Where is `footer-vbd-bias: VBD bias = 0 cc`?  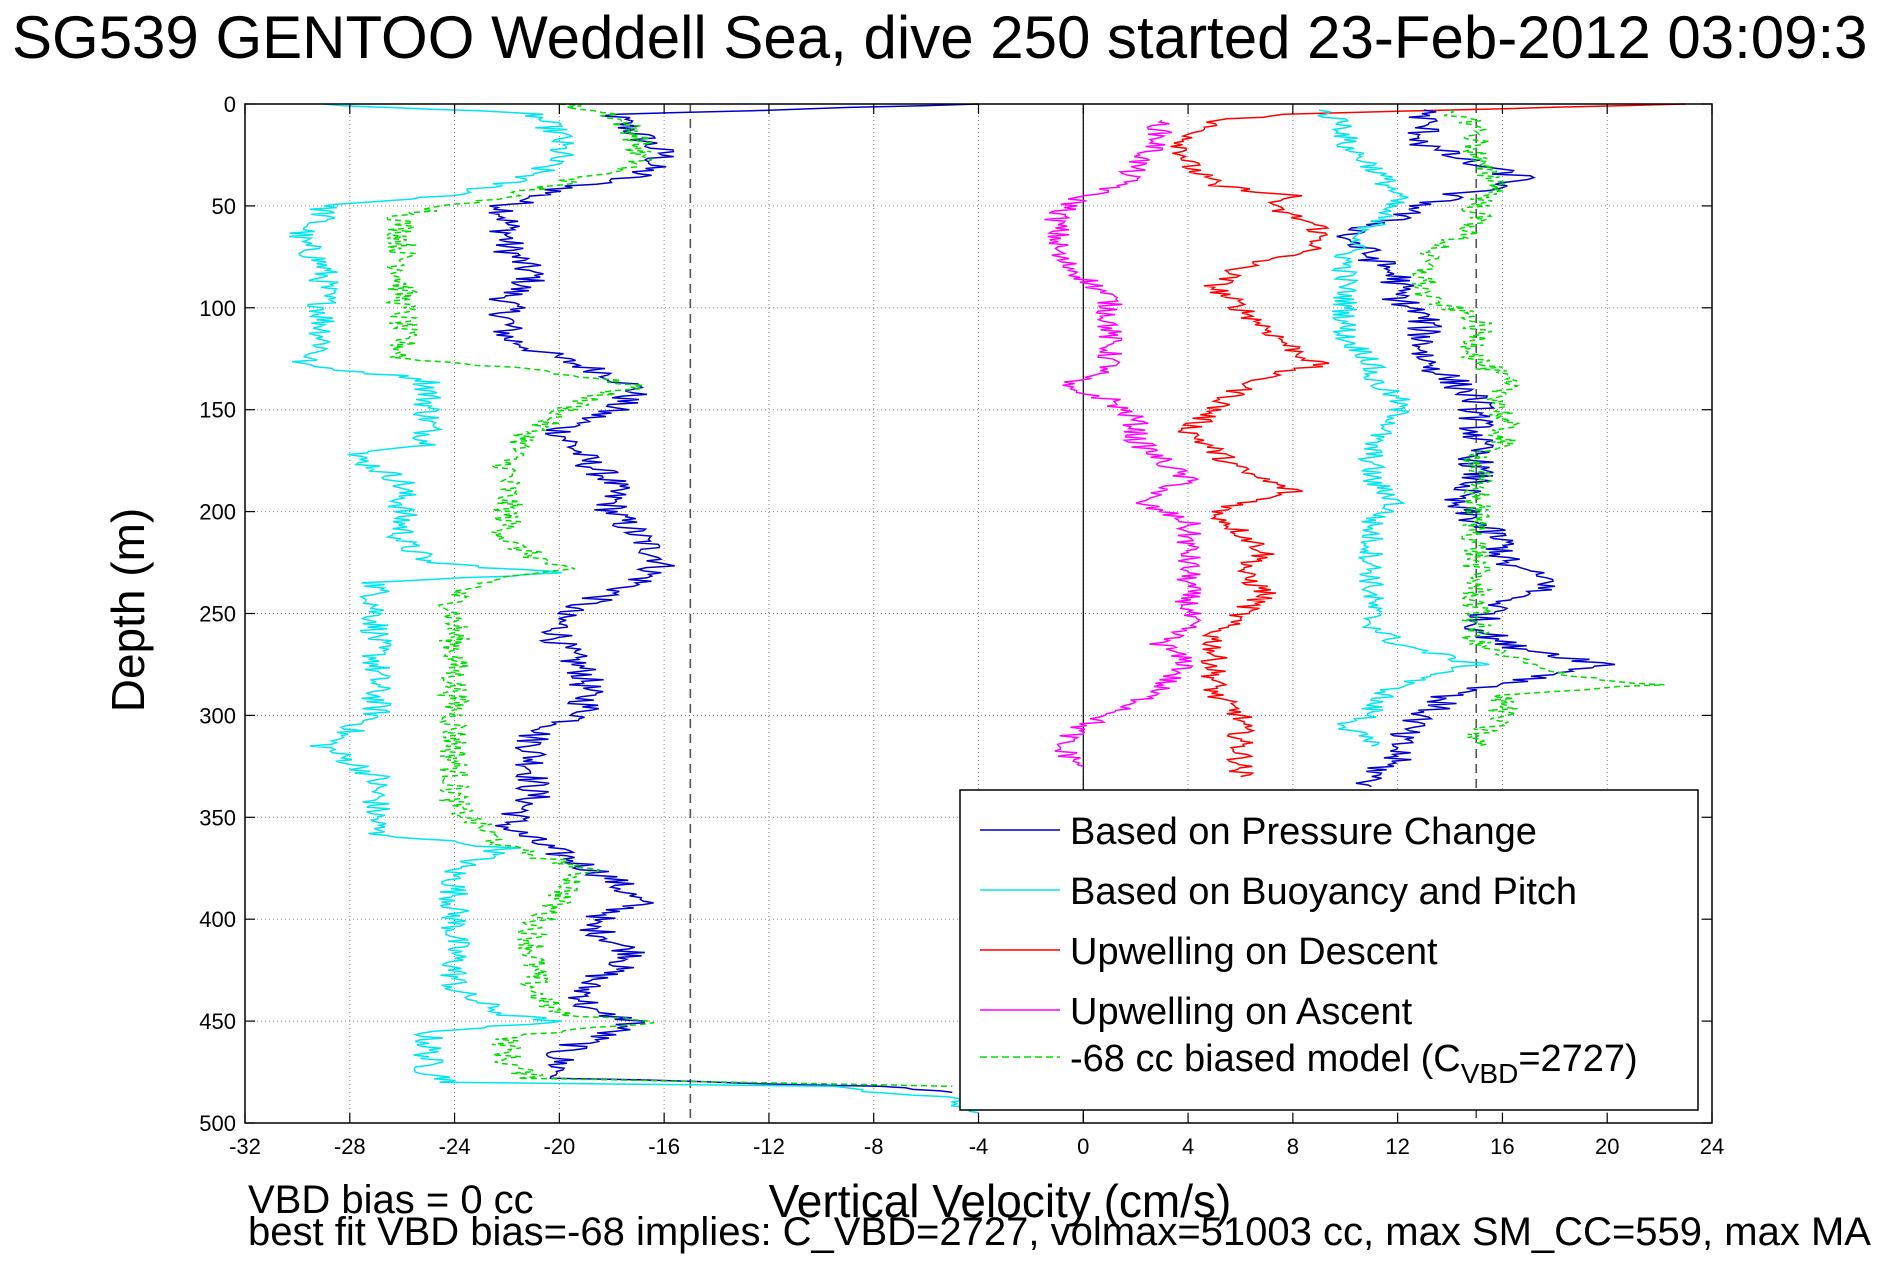 footer-vbd-bias: VBD bias = 0 cc is located at coordinates (391, 1200).